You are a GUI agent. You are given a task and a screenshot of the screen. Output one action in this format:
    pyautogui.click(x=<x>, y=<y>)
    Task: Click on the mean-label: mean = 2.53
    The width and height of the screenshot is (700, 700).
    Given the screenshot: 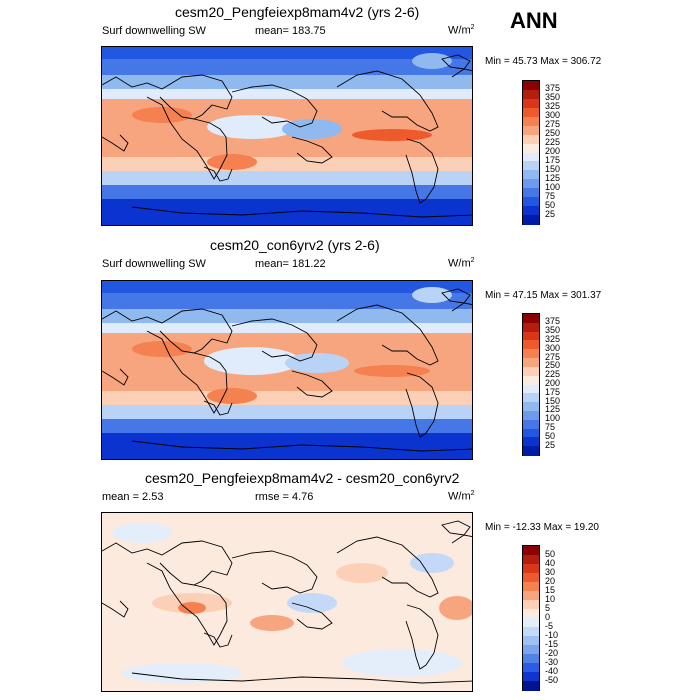 What is the action you would take?
    pyautogui.click(x=133, y=497)
    